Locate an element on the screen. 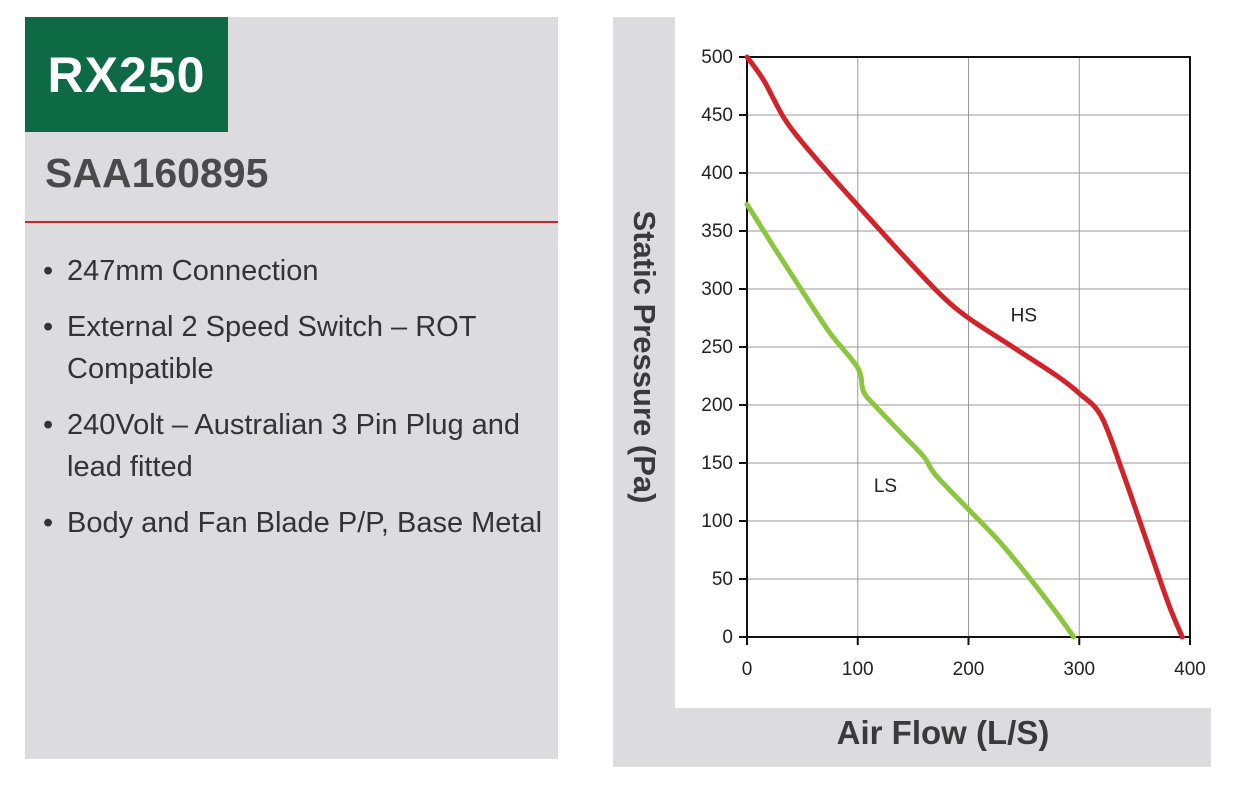  divider is located at coordinates (291, 222).